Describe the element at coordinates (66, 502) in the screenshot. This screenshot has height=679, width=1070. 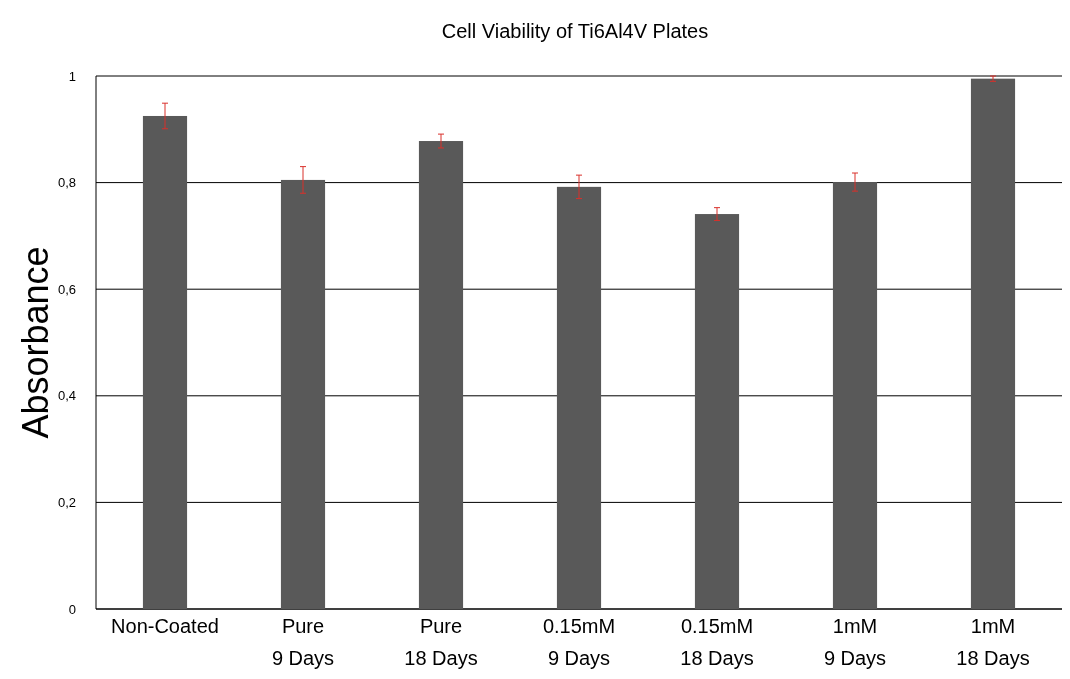
I see `y-tick-label: 0,2` at that location.